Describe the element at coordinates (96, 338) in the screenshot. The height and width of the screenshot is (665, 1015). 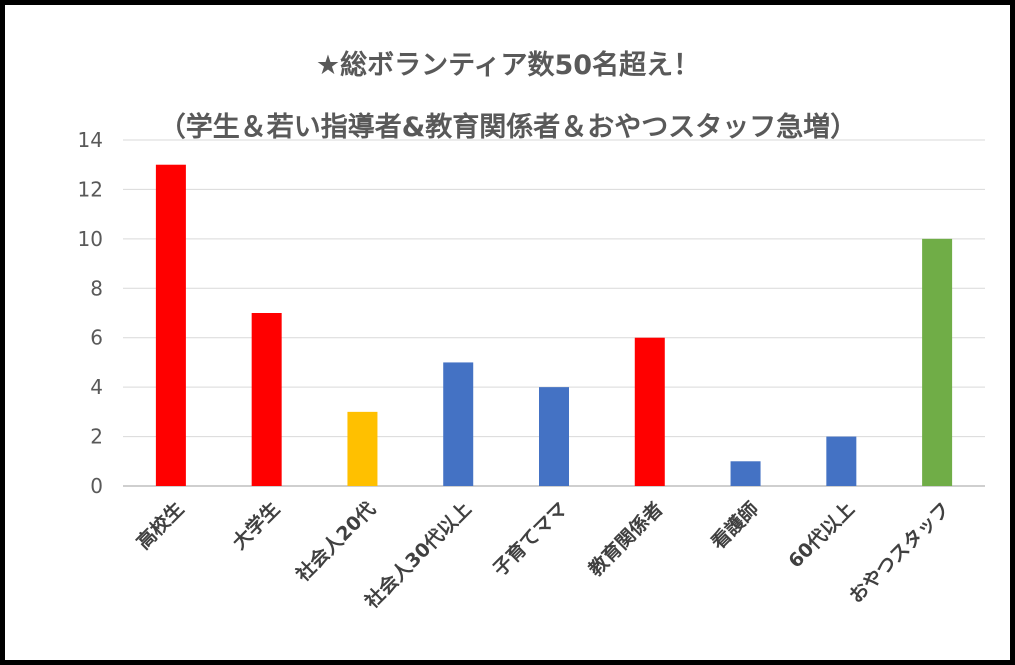
I see `y-tick-label: 6` at that location.